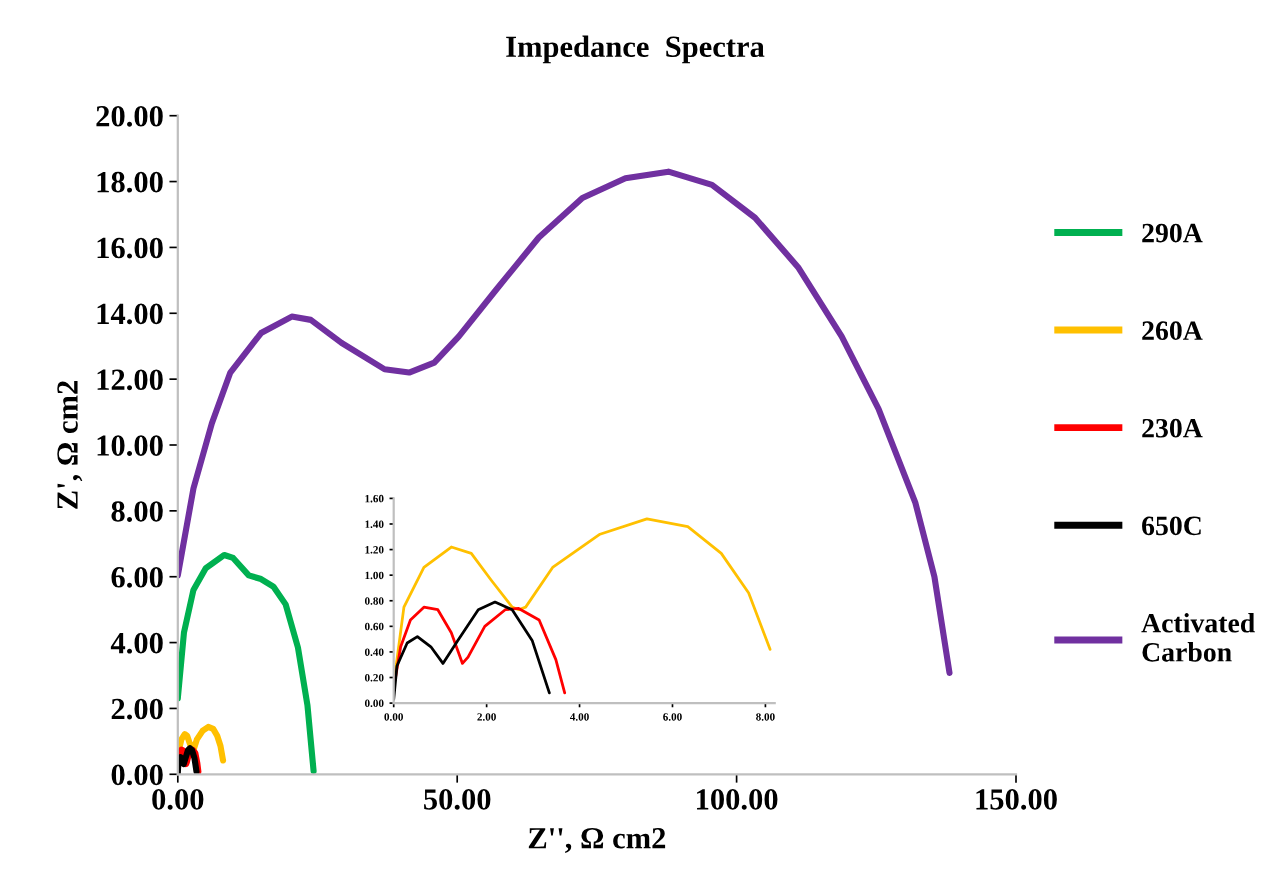  I want to click on legend-label: Activated Carbon, so click(1198, 637).